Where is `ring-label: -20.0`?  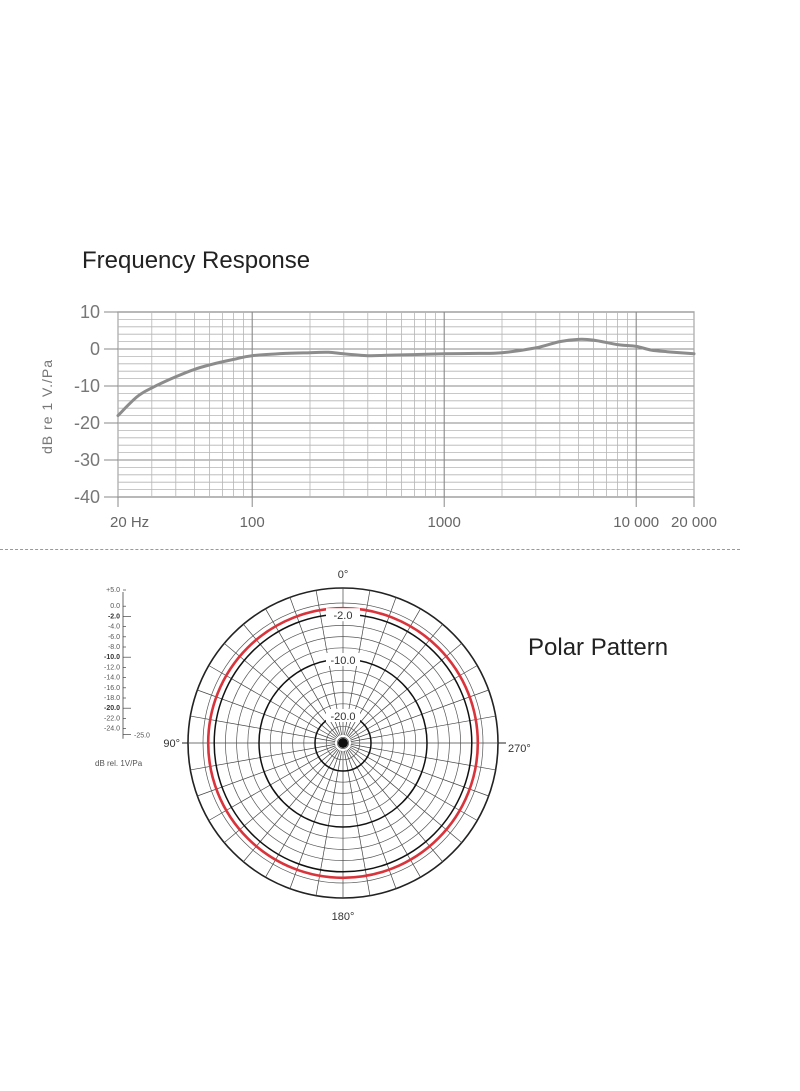 ring-label: -20.0 is located at coordinates (342, 717).